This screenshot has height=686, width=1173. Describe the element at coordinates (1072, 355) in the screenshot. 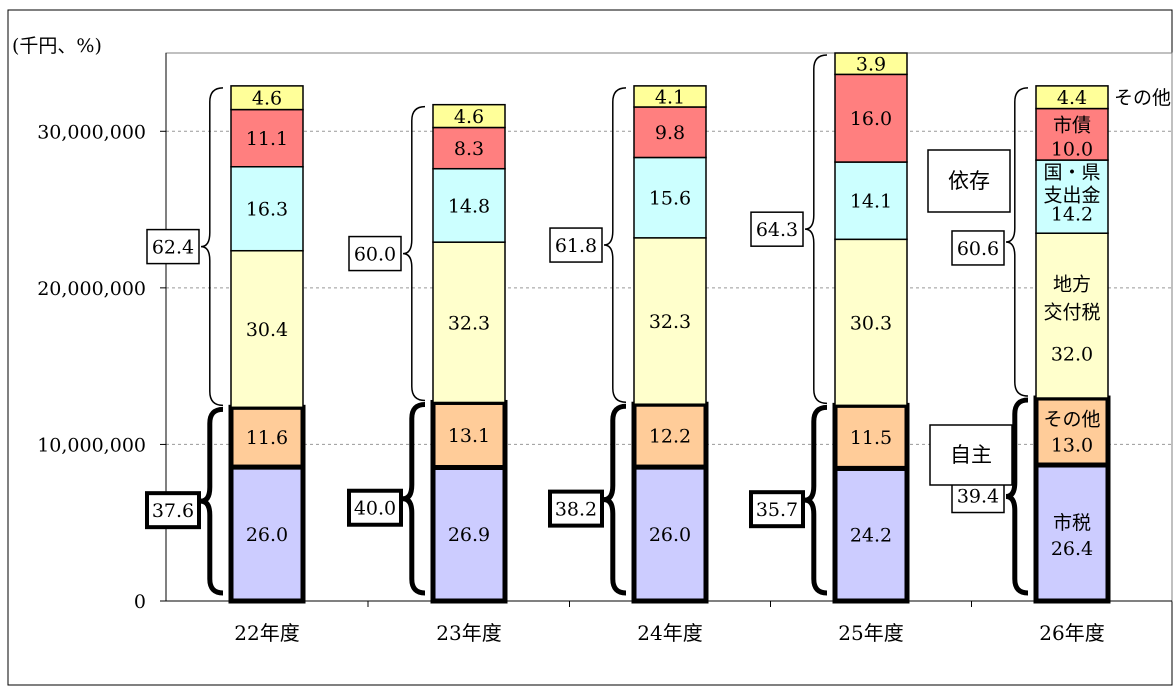

I see `data-label-chiho: 32.0` at that location.